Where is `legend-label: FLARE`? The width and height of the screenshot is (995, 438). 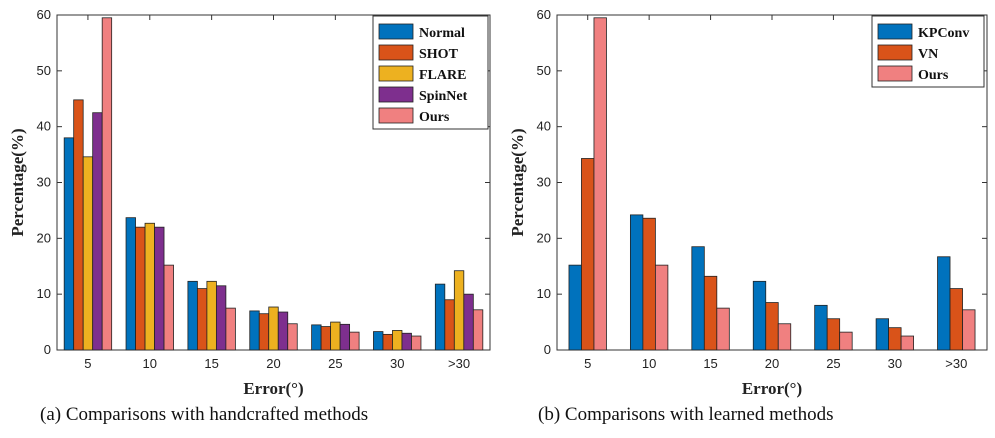 legend-label: FLARE is located at coordinates (442, 75).